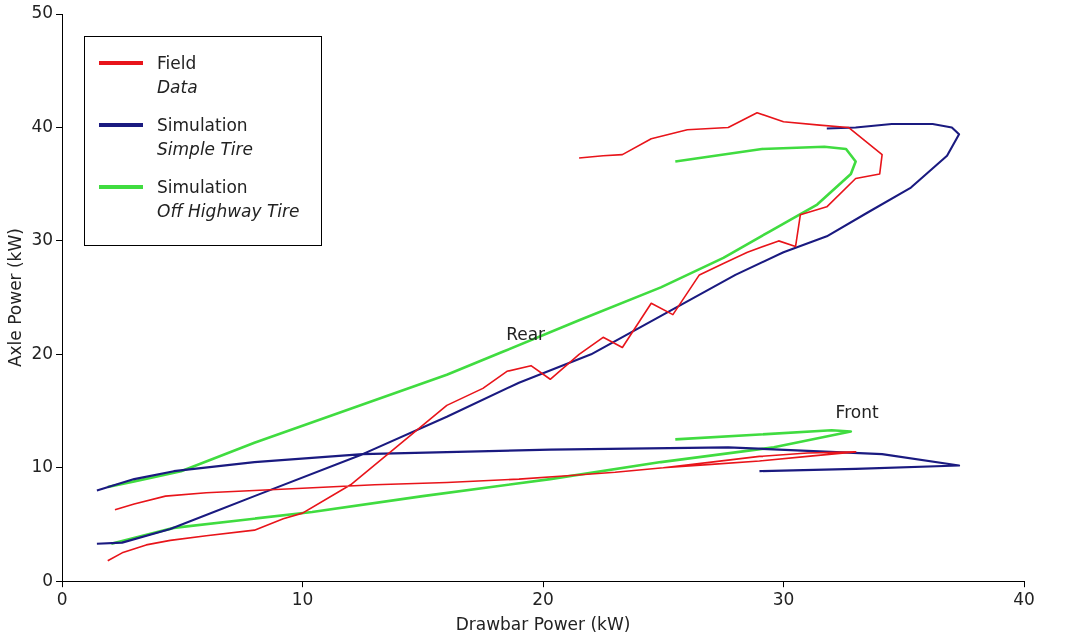 The width and height of the screenshot is (1069, 642). I want to click on legend-label: Simulation Simple Tire, so click(206, 137).